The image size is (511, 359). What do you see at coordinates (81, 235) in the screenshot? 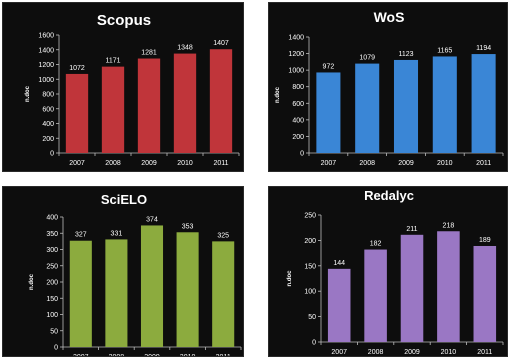
I see `data-label: 327` at bounding box center [81, 235].